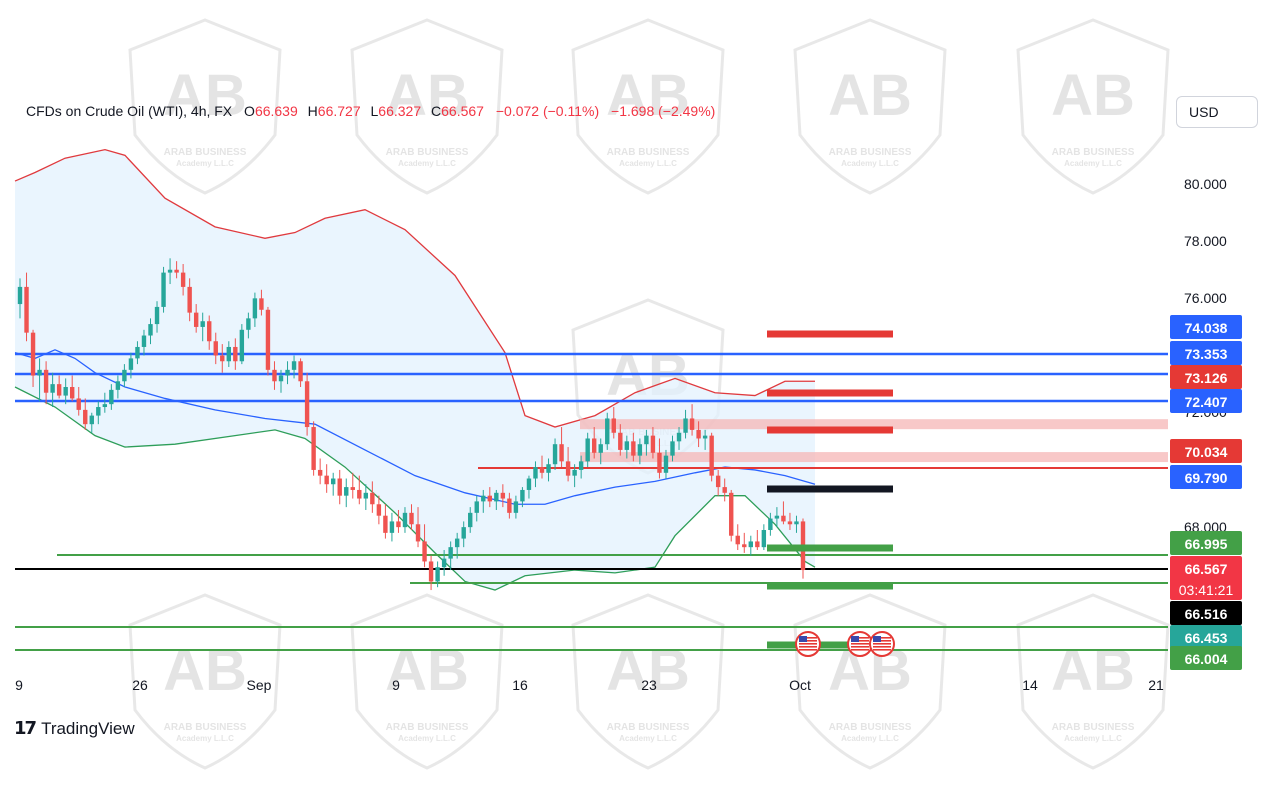  Describe the element at coordinates (375, 111) in the screenshot. I see `low-label: L` at that location.